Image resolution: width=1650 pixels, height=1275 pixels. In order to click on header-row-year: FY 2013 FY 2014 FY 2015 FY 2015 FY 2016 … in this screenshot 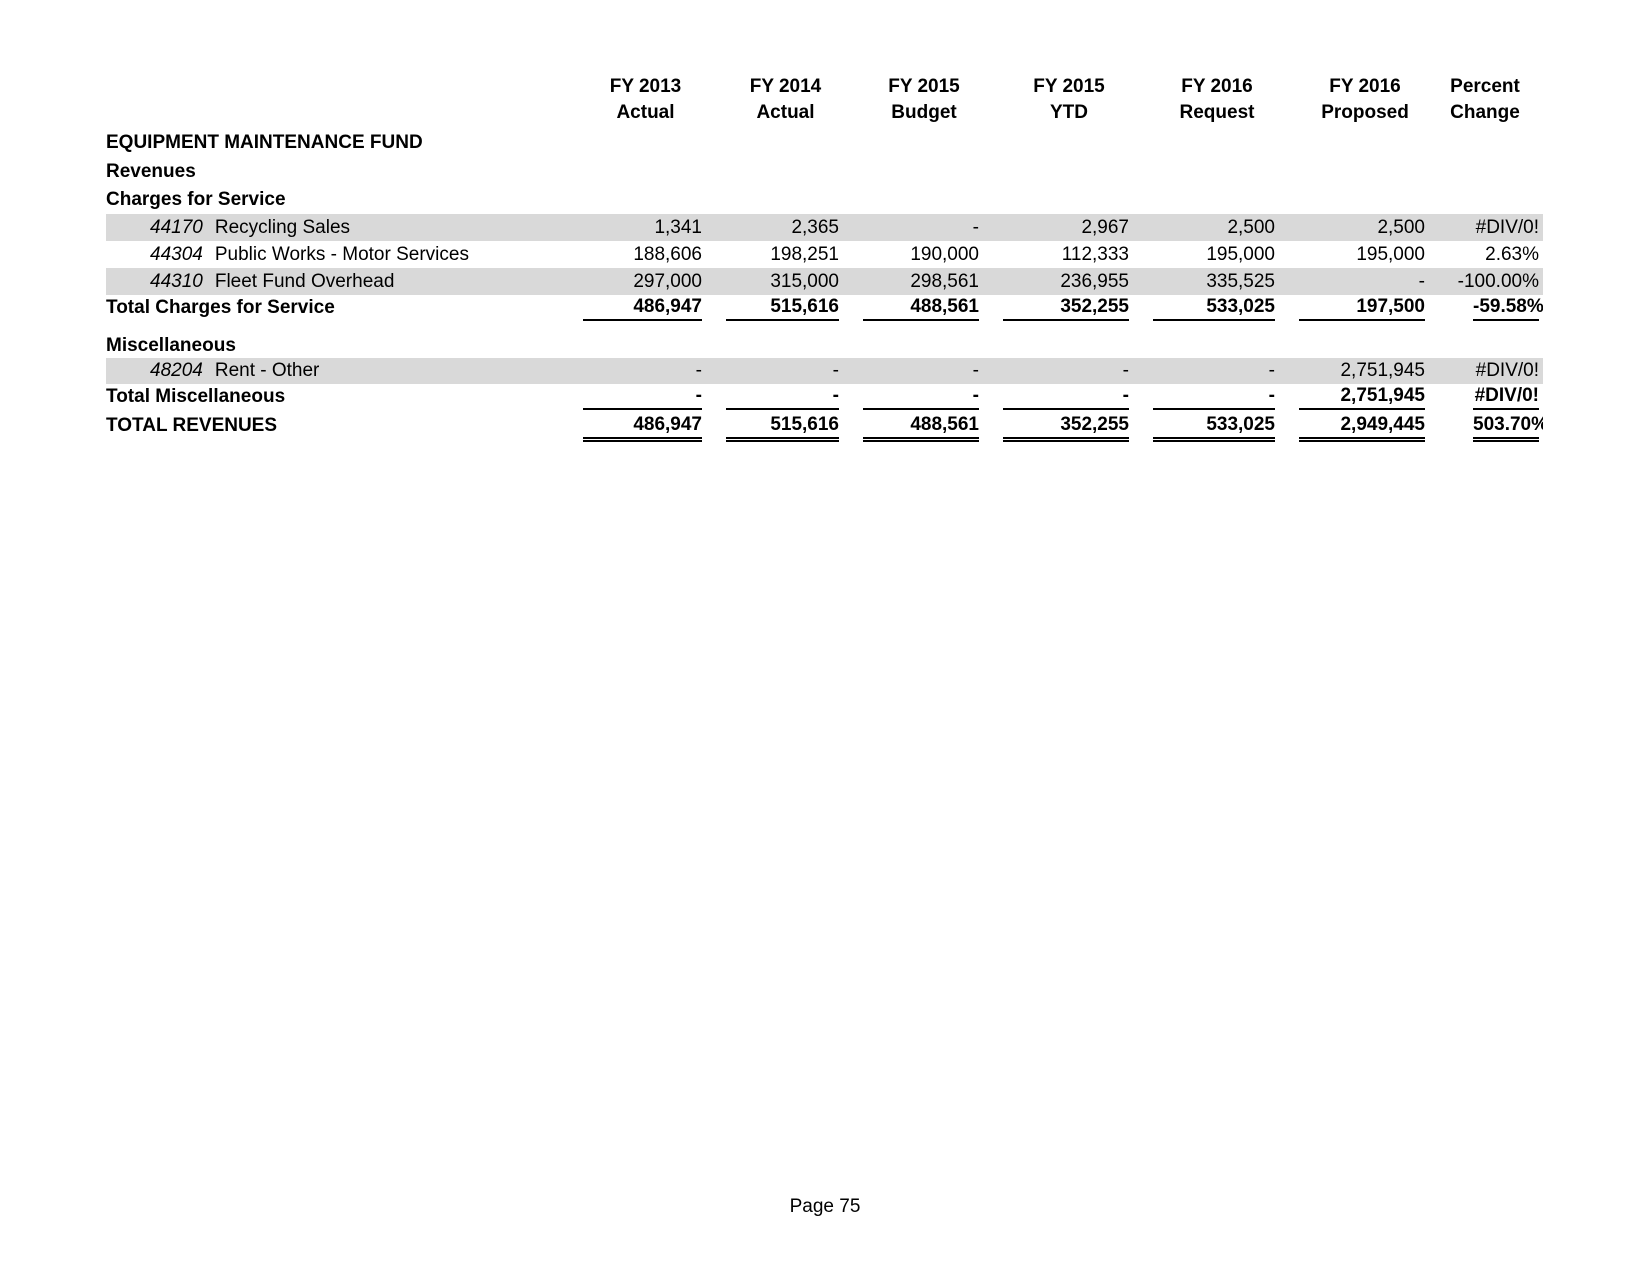, I will do `click(824, 85)`.